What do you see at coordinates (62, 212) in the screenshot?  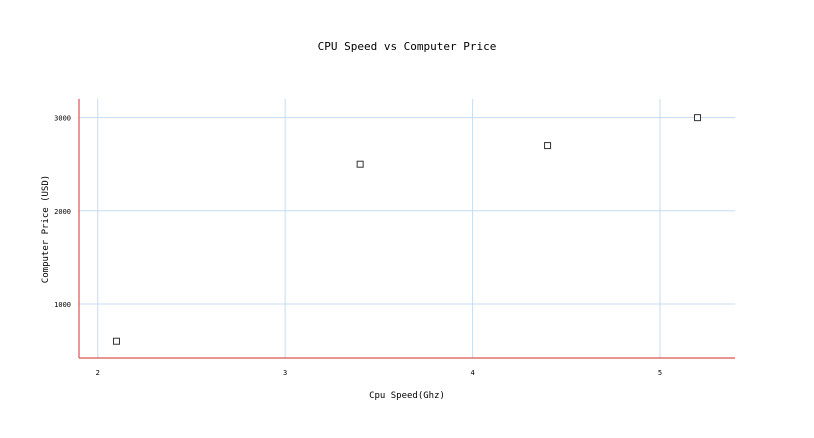 I see `y-tick-label: 2000` at bounding box center [62, 212].